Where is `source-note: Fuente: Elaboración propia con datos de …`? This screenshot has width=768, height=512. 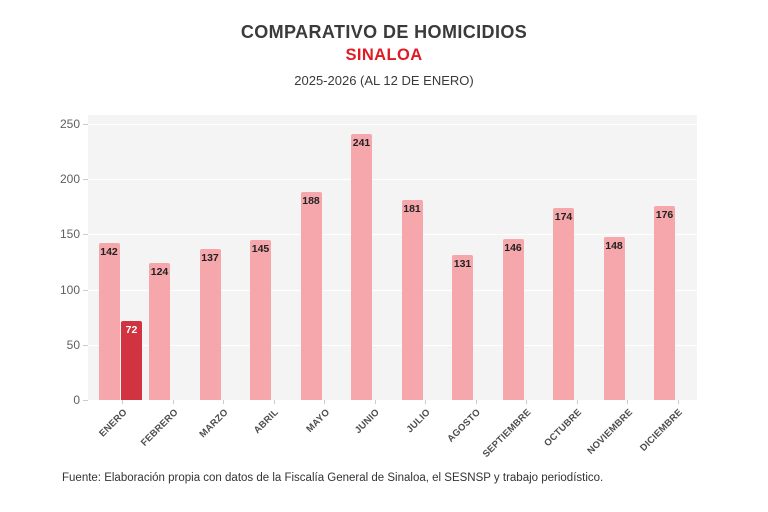 source-note: Fuente: Elaboración propia con datos de … is located at coordinates (333, 478).